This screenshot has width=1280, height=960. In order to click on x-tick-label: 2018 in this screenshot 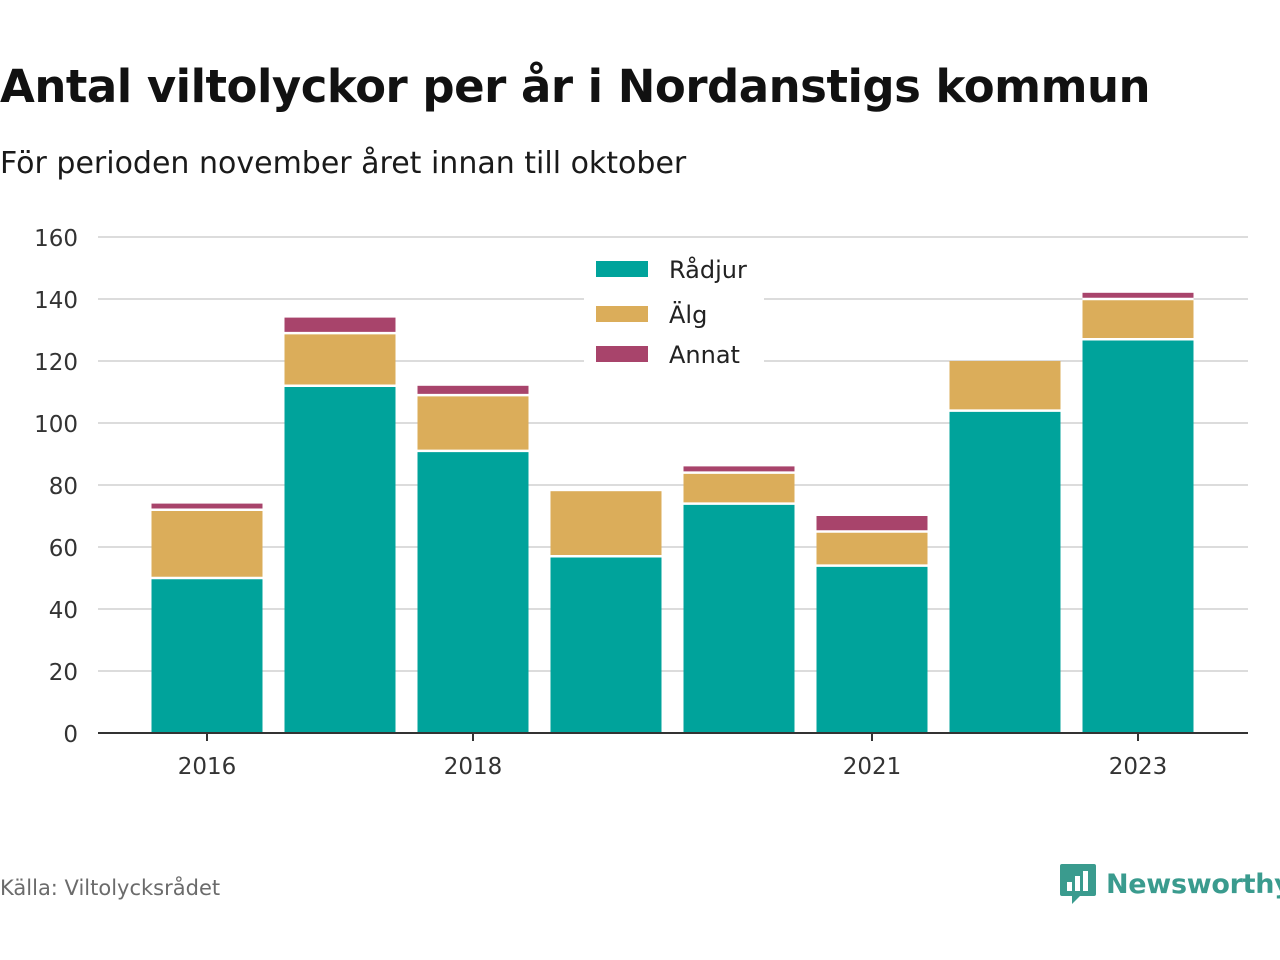, I will do `click(473, 767)`.